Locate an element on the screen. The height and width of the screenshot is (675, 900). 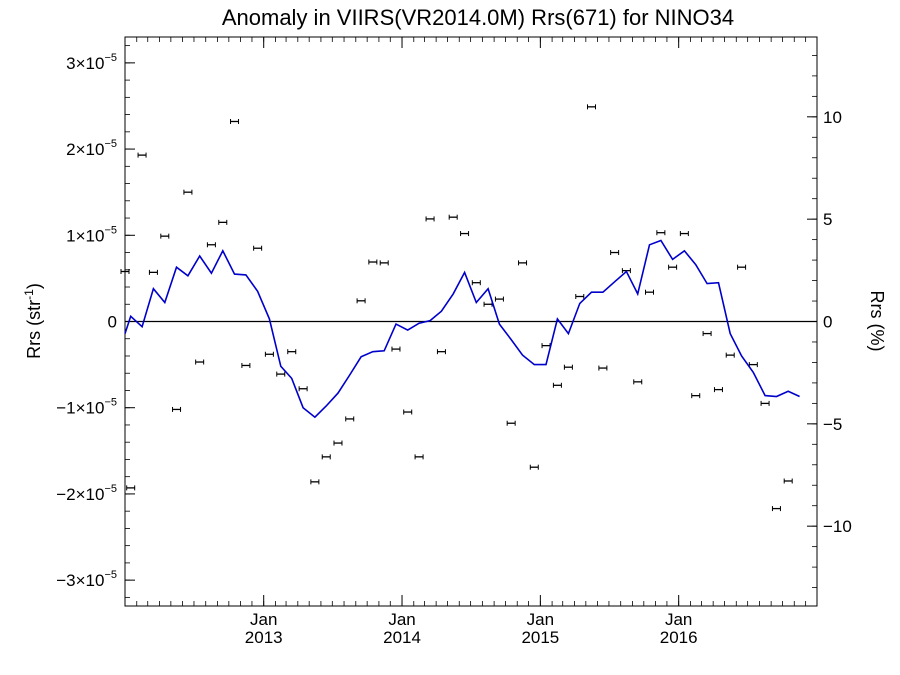
x-tick-year: 2013 is located at coordinates (264, 637).